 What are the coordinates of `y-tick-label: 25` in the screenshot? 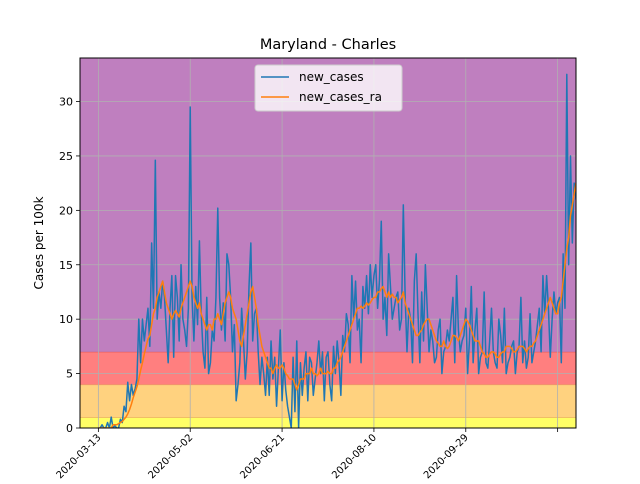 It's located at (66, 156).